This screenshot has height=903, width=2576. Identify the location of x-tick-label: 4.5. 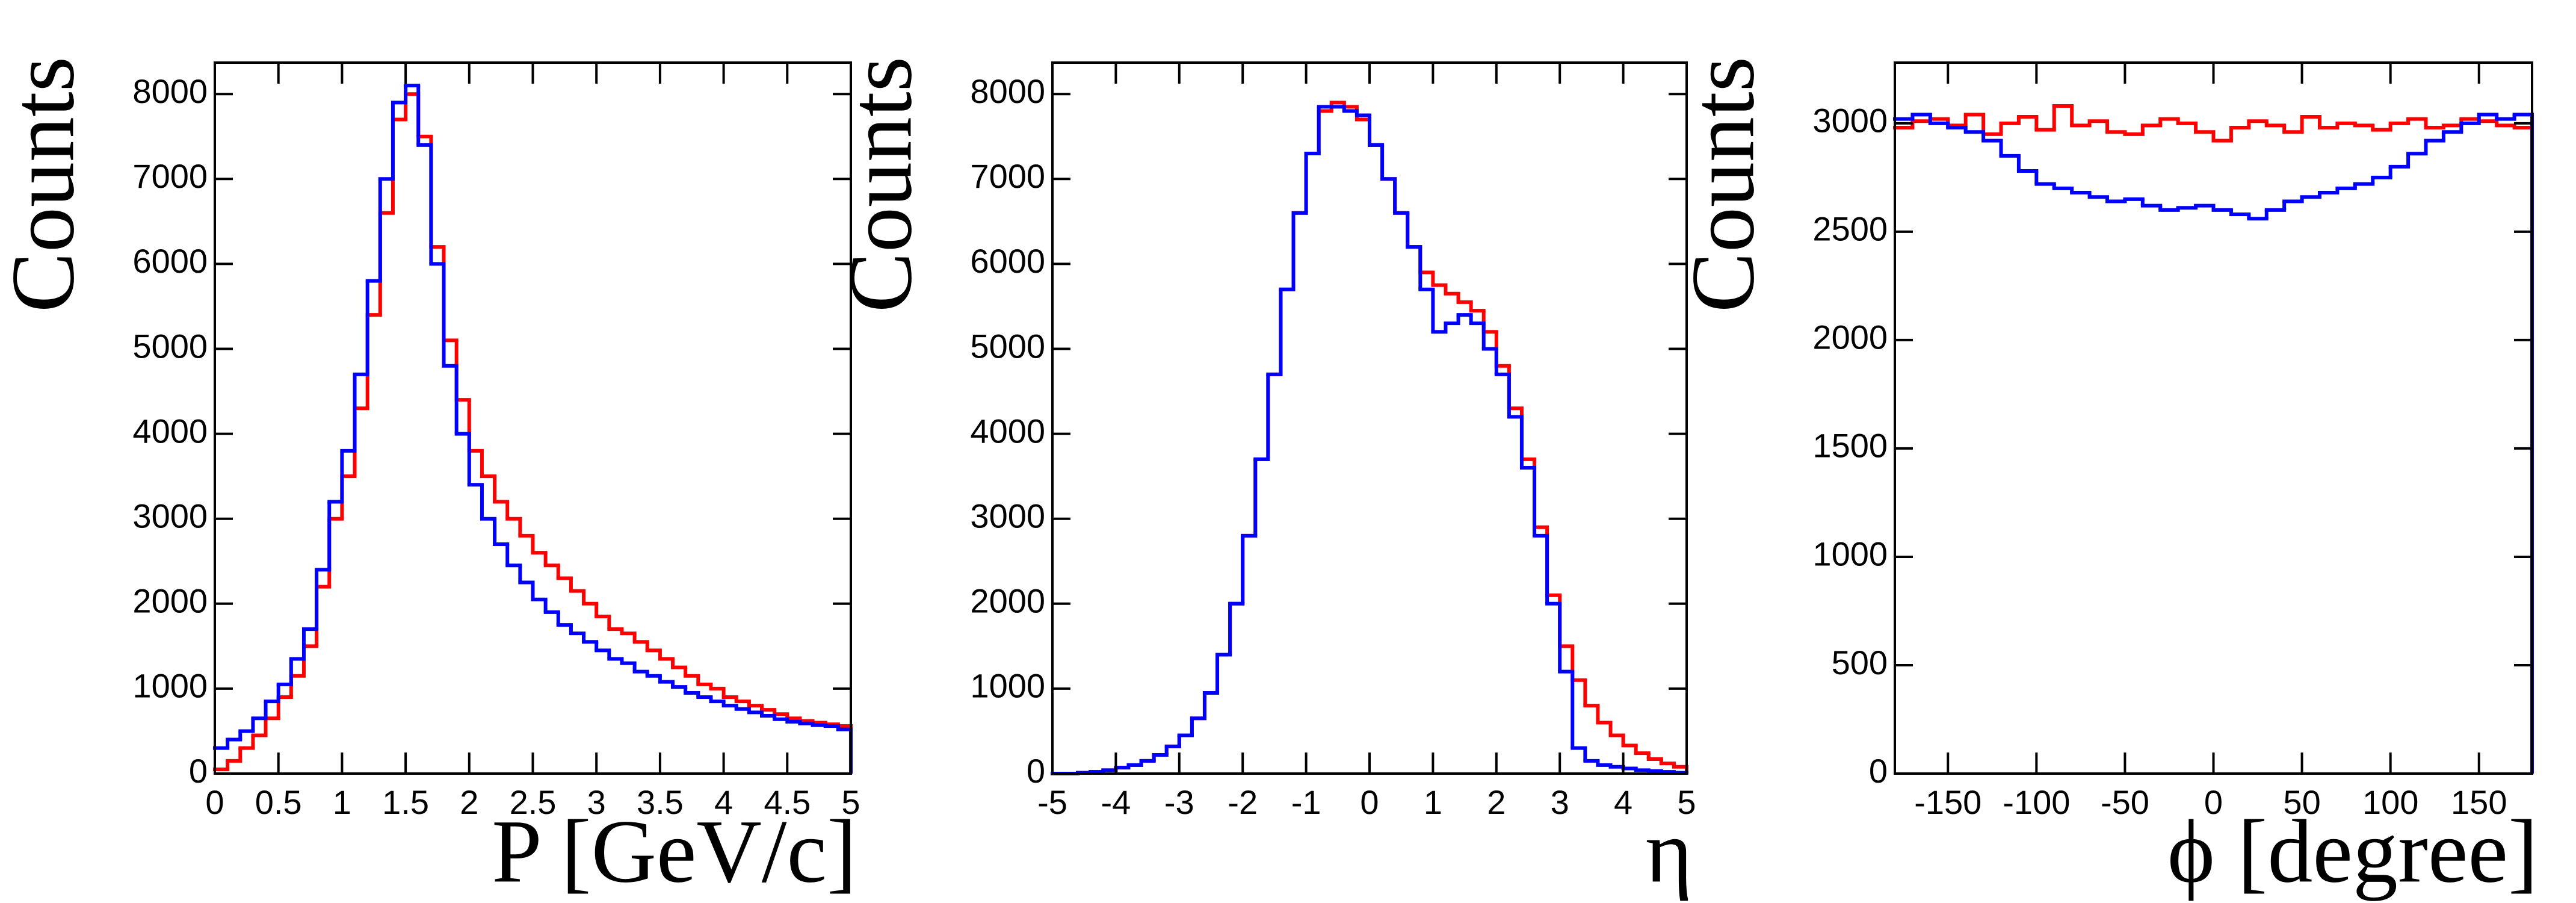
(787, 802).